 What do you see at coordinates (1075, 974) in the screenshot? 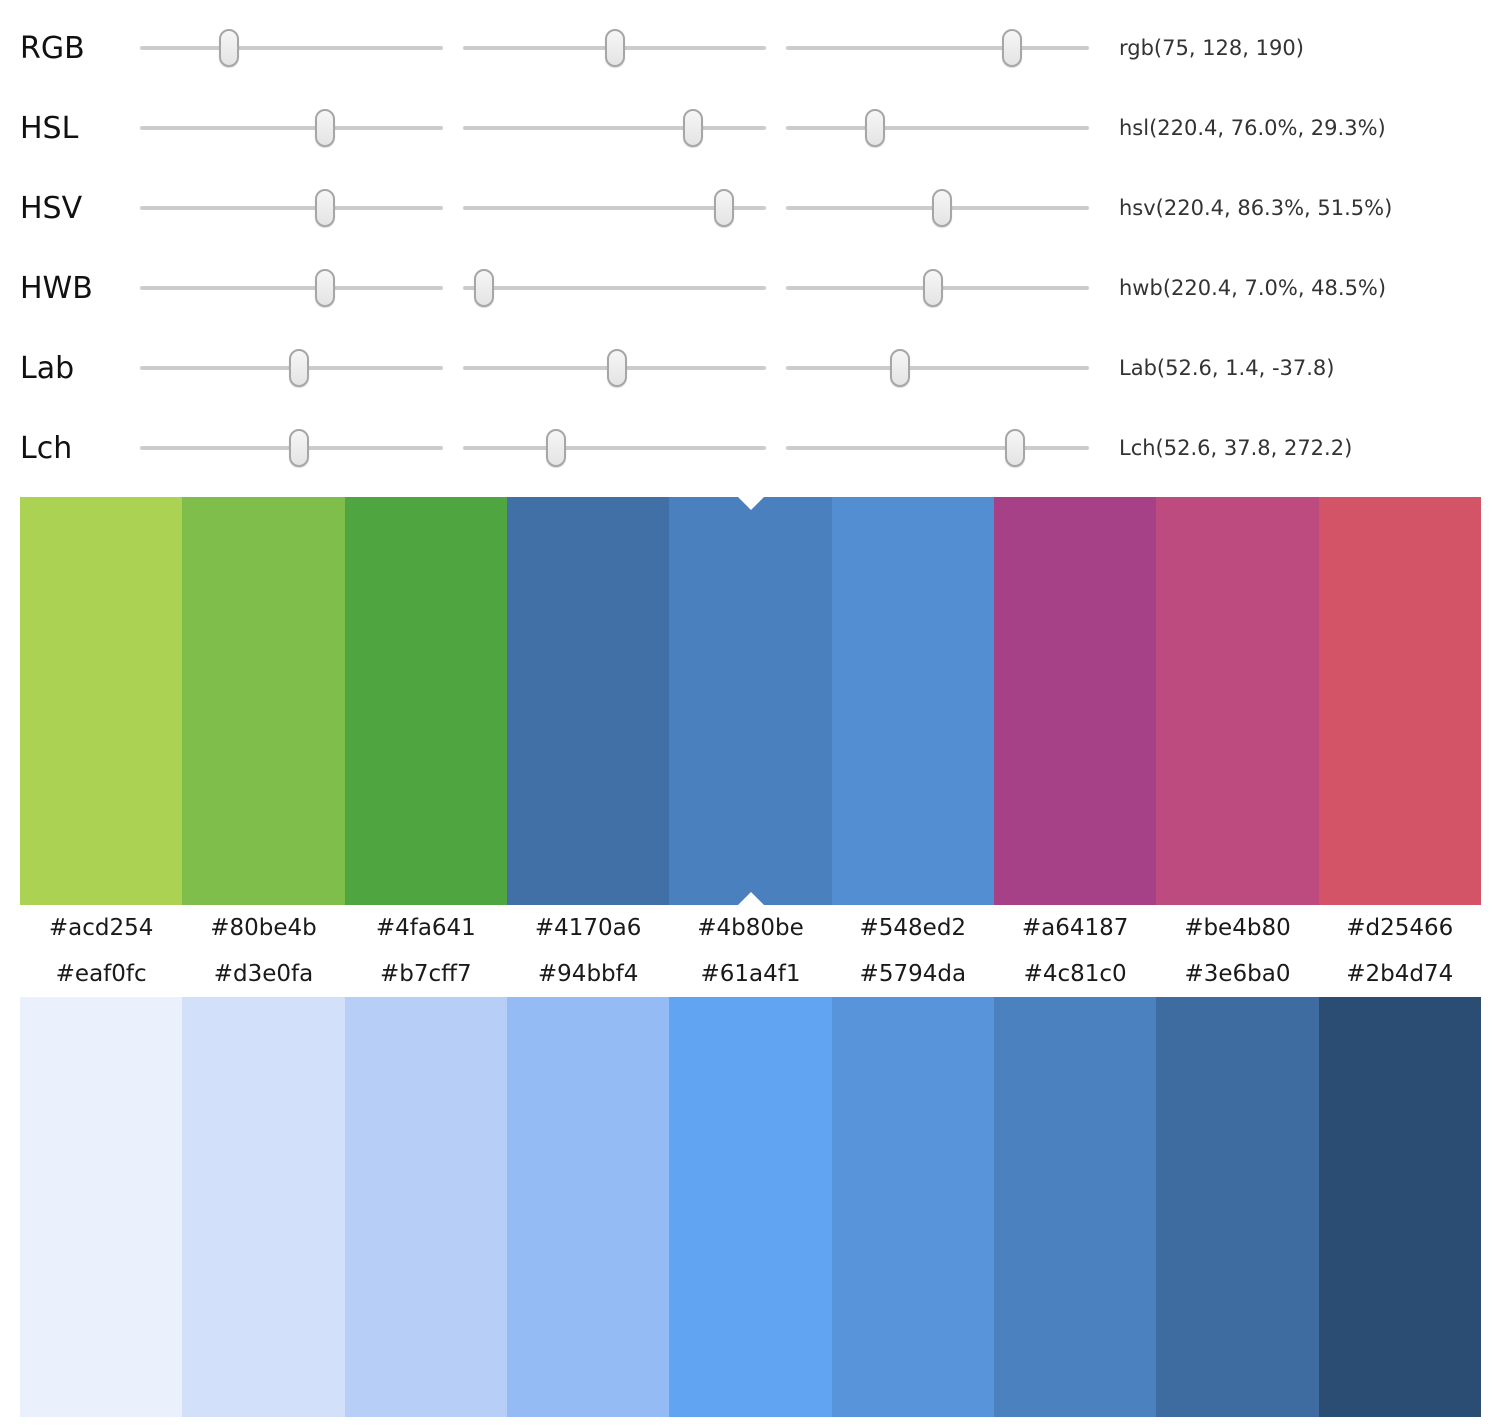
I see `swatch-hex-label: #4c81c0` at bounding box center [1075, 974].